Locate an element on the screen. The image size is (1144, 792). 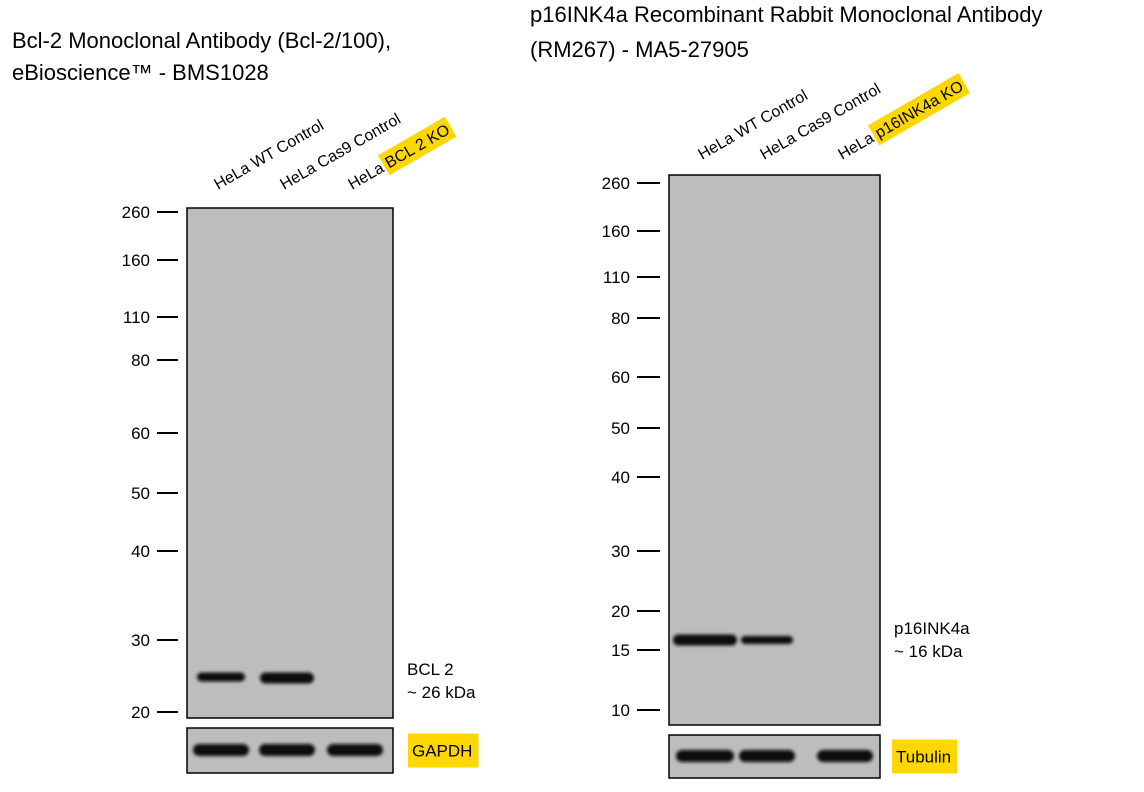
band-label: BCL 2 is located at coordinates (430, 669).